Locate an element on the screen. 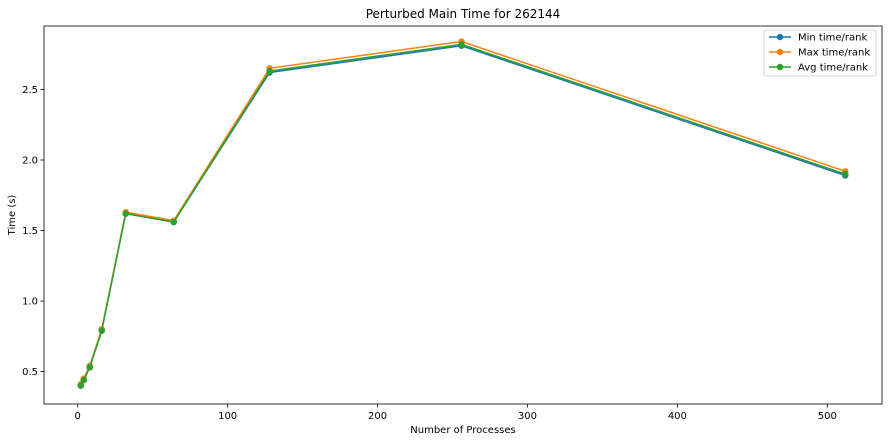 Image resolution: width=888 pixels, height=441 pixels. chart-title: Perturbed Main Time for 262144 is located at coordinates (463, 14).